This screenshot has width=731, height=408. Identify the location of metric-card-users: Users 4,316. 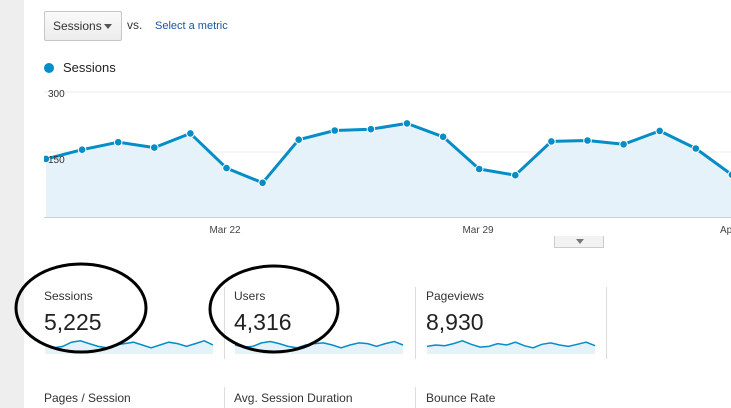
(319, 323).